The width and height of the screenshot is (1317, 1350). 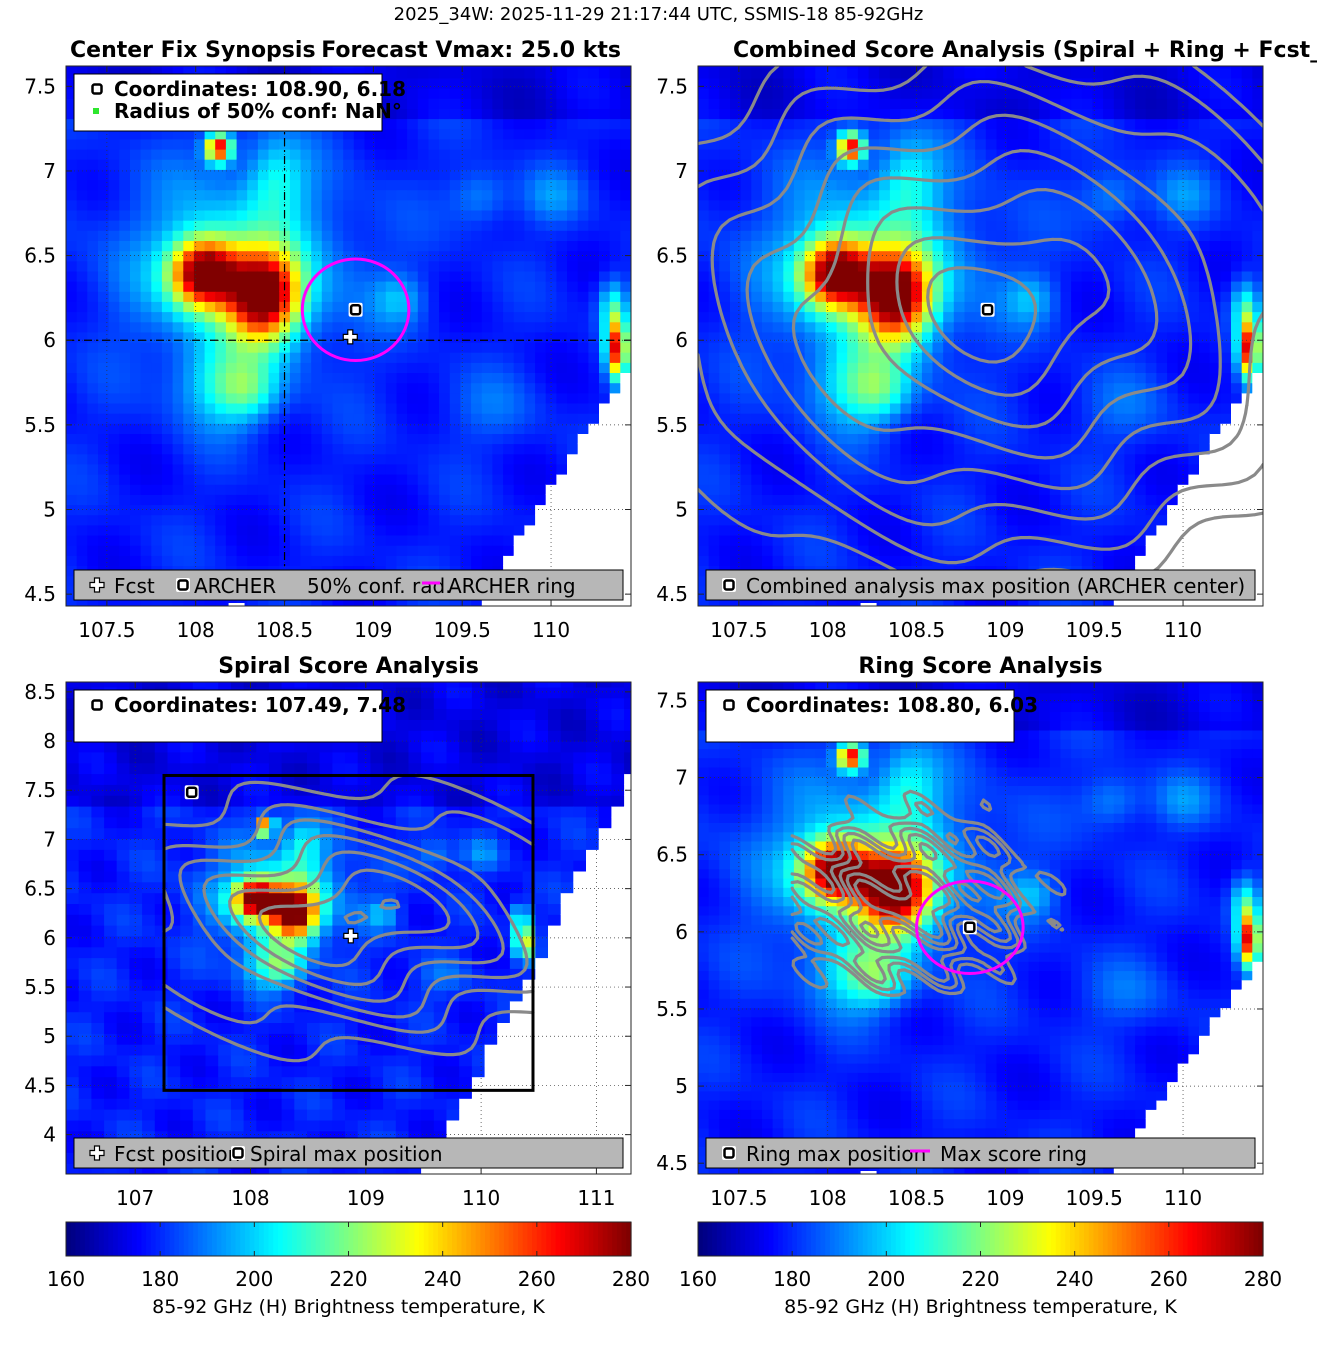 What do you see at coordinates (134, 586) in the screenshot?
I see `legend-fcst: Fcst` at bounding box center [134, 586].